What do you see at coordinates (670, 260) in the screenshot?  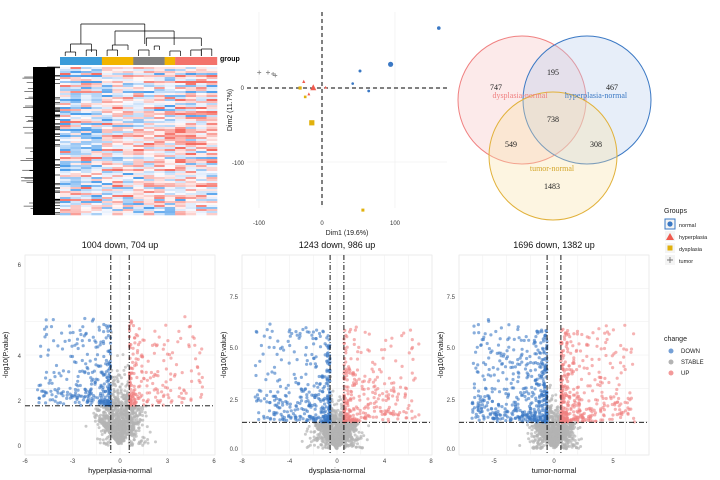 I see `legend-plus-icon` at bounding box center [670, 260].